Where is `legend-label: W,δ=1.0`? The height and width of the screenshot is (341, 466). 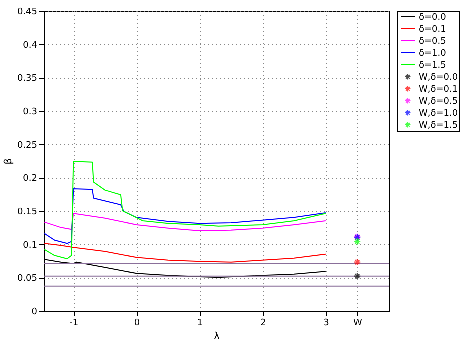 legend-label: W,δ=1.0 is located at coordinates (438, 114).